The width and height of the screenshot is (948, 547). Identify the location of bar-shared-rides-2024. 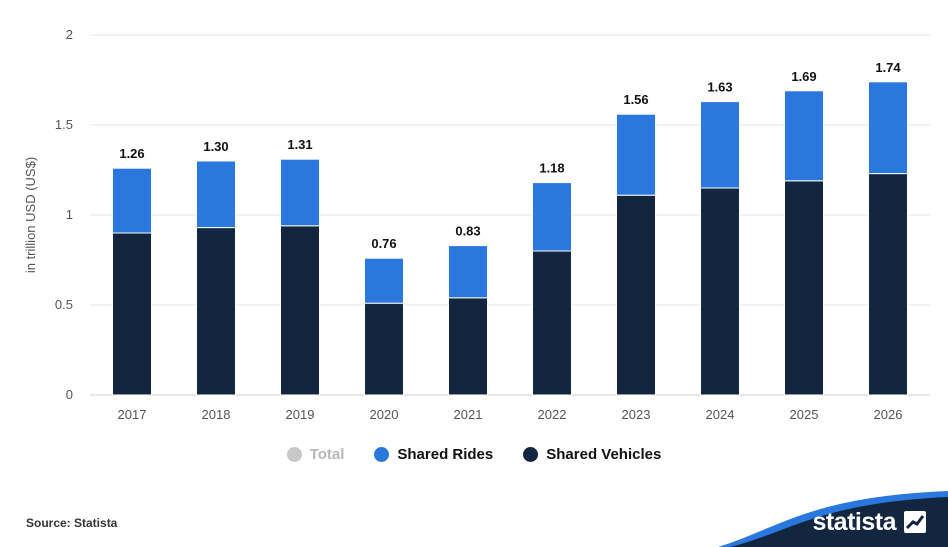
(720, 145).